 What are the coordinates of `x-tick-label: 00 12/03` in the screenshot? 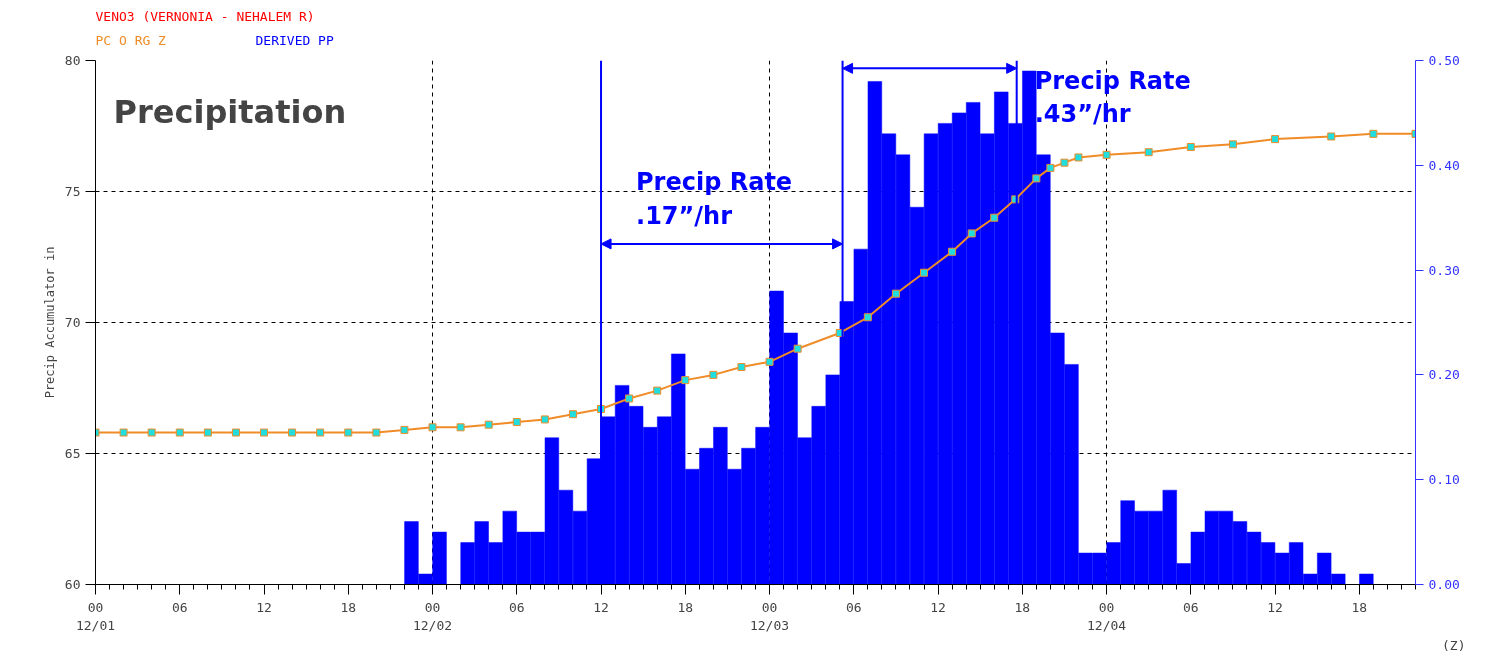 It's located at (769, 616).